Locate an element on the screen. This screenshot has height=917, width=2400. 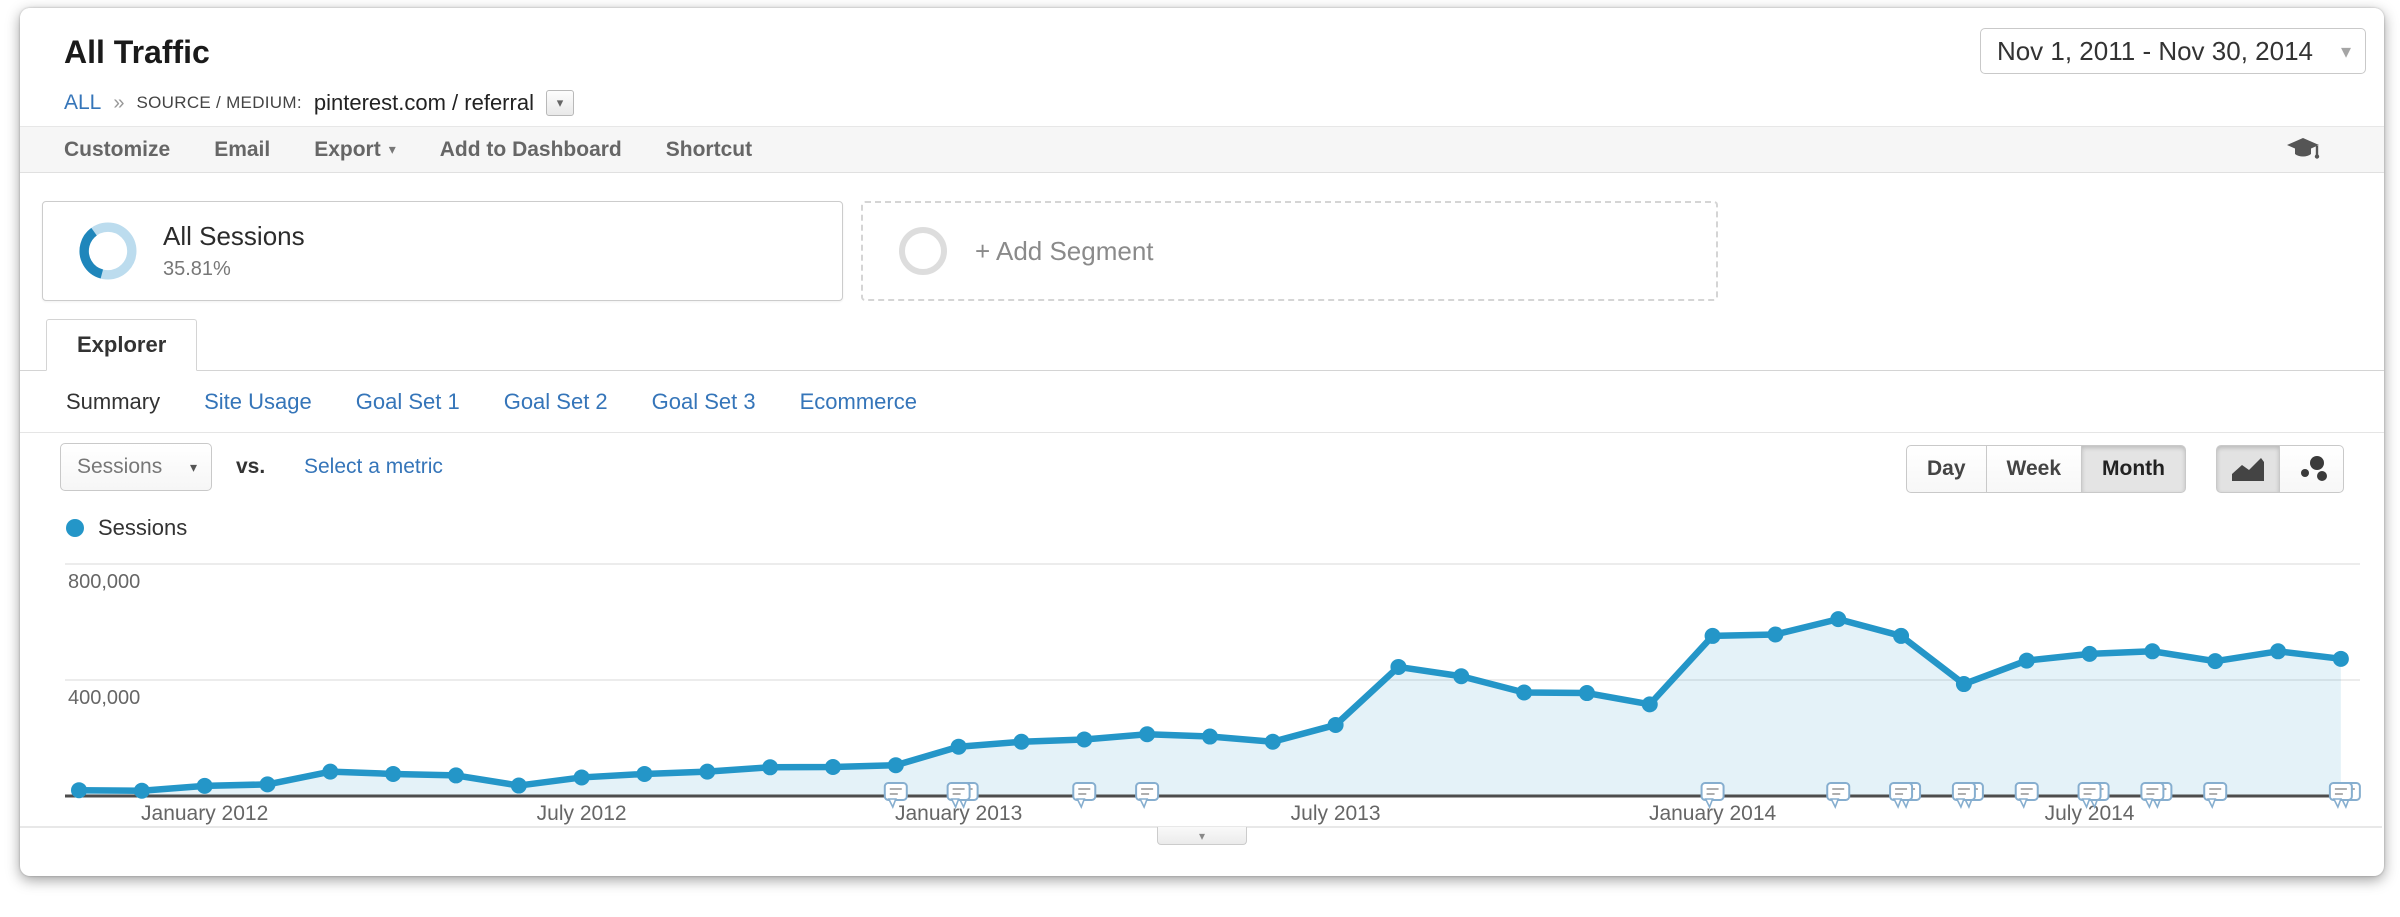
breadcrumb-dimension-value: pinterest.com / referral is located at coordinates (423, 102).